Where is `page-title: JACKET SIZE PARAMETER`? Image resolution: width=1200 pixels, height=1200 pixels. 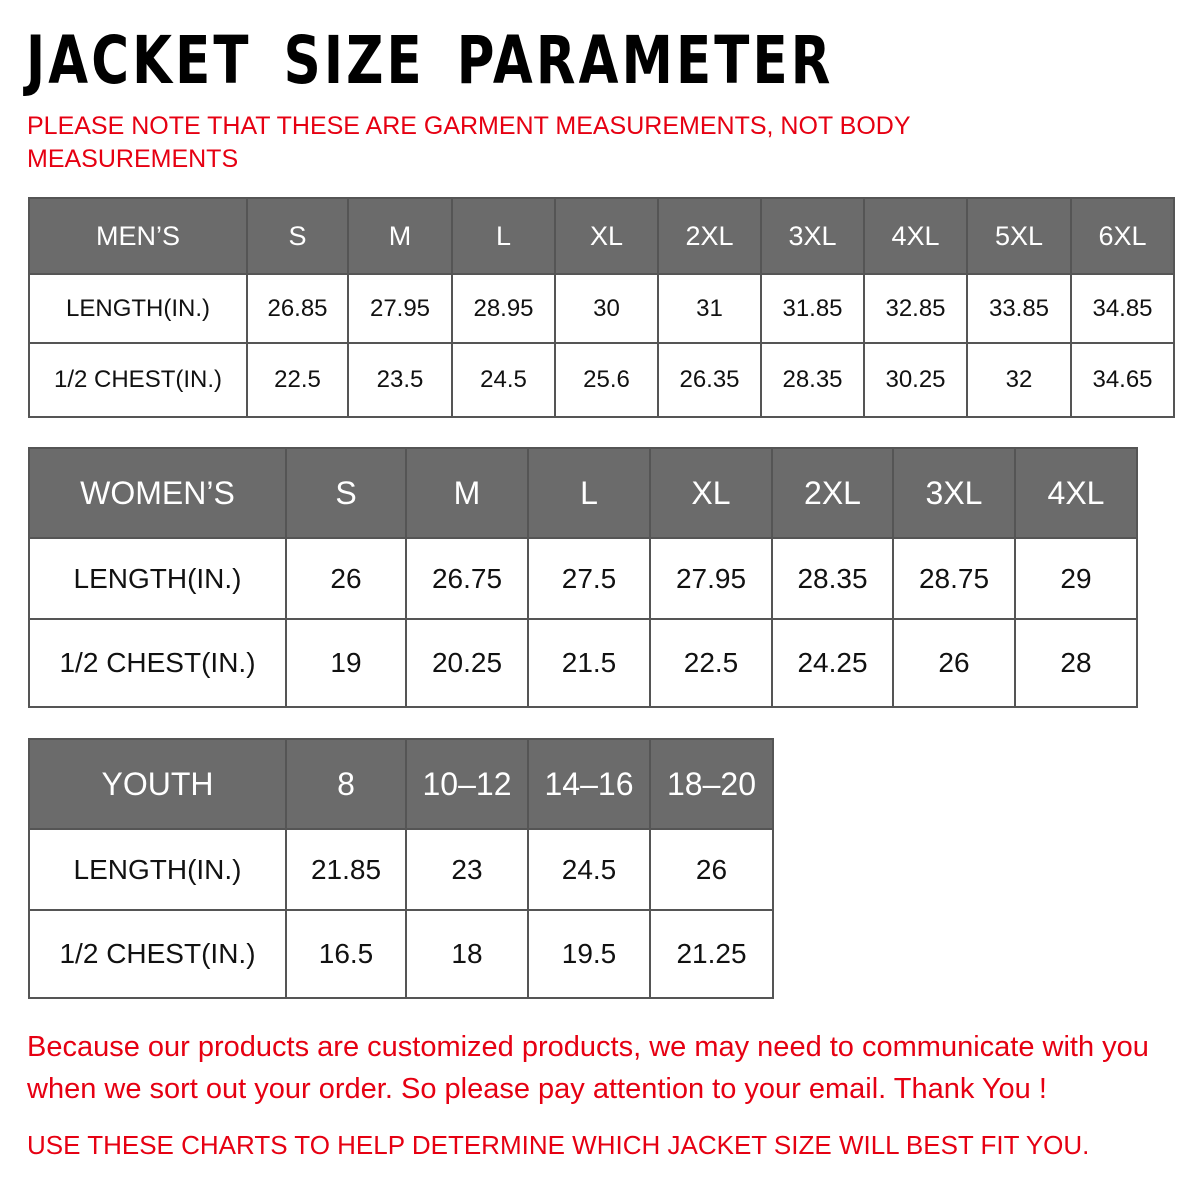 page-title: JACKET SIZE PARAMETER is located at coordinates (430, 60).